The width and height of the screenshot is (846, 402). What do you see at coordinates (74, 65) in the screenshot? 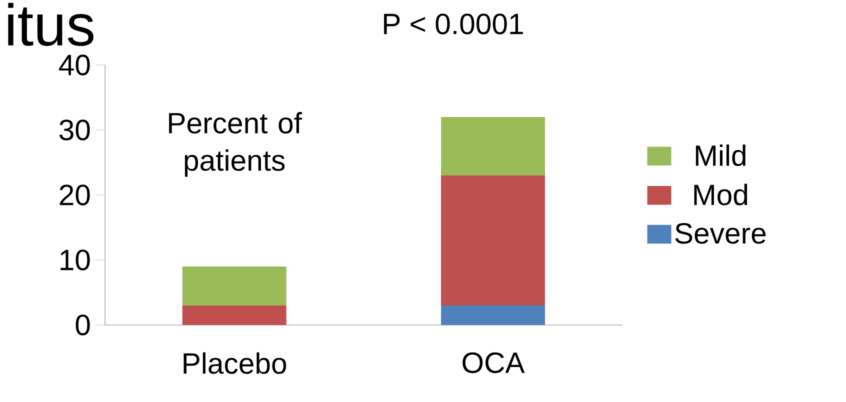
I see `y-tick-label: 40` at bounding box center [74, 65].